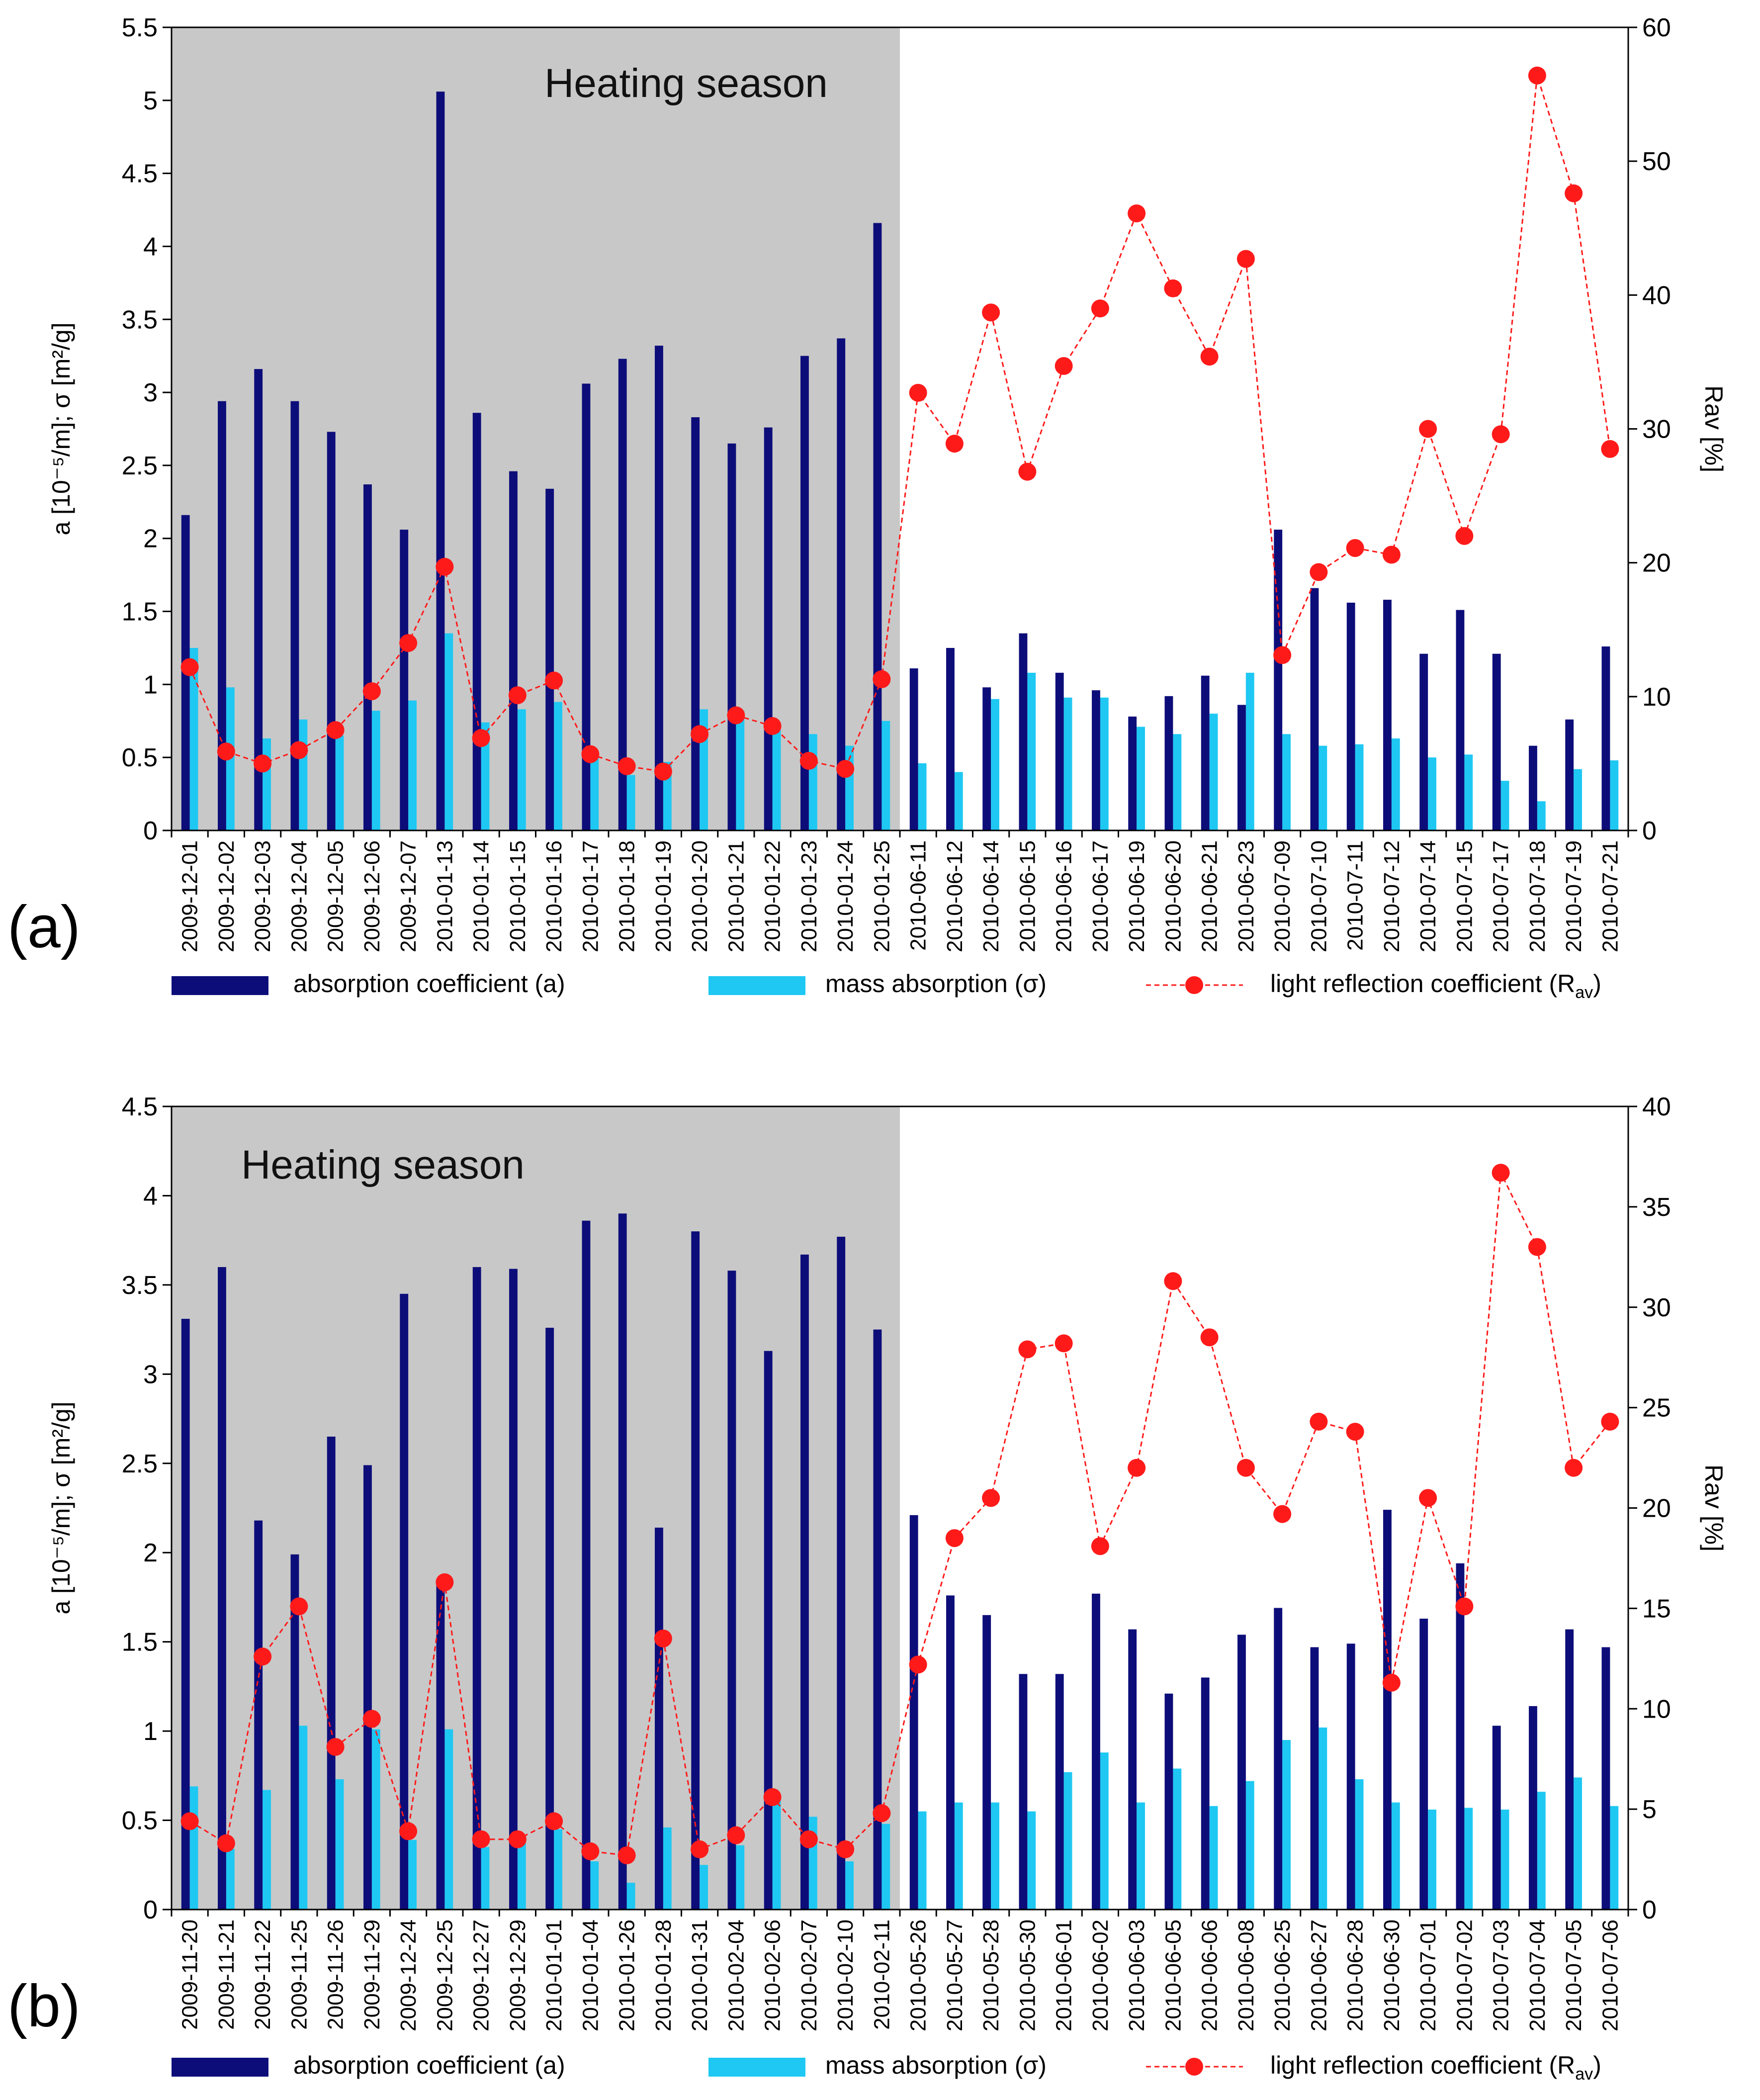 The image size is (1760, 2100). I want to click on x-tick-label: 2010-01-25, so click(882, 896).